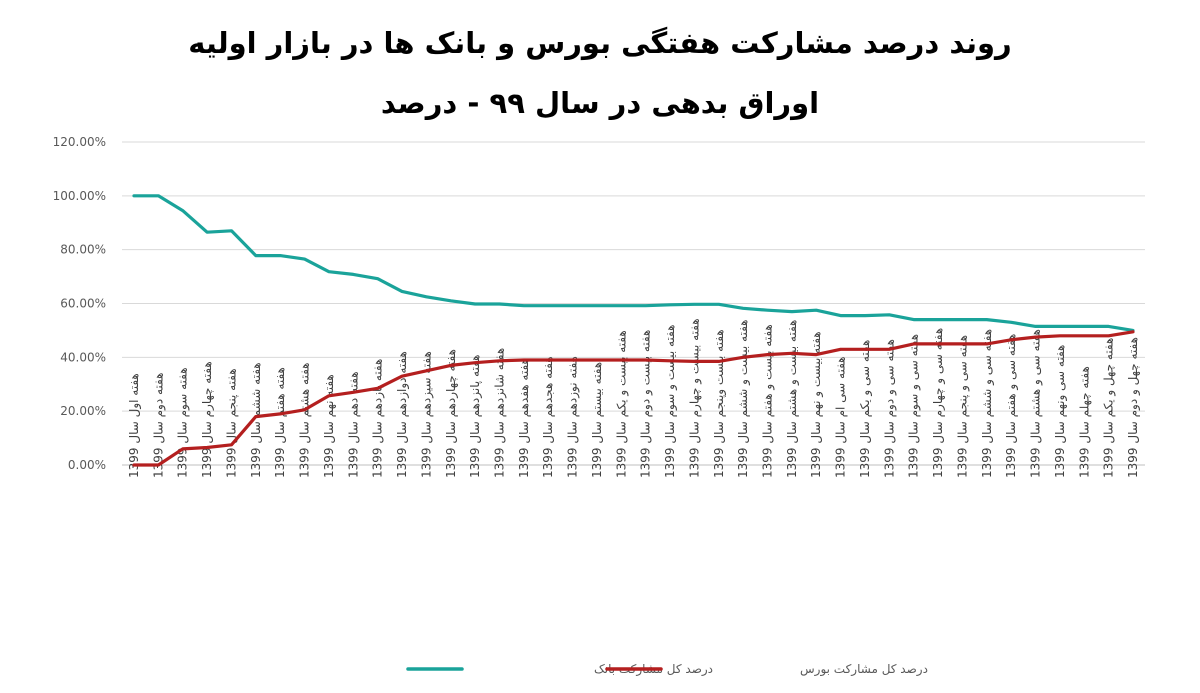  I want to click on x-tick-label: هفته سوم سال 1399, so click(183, 422).